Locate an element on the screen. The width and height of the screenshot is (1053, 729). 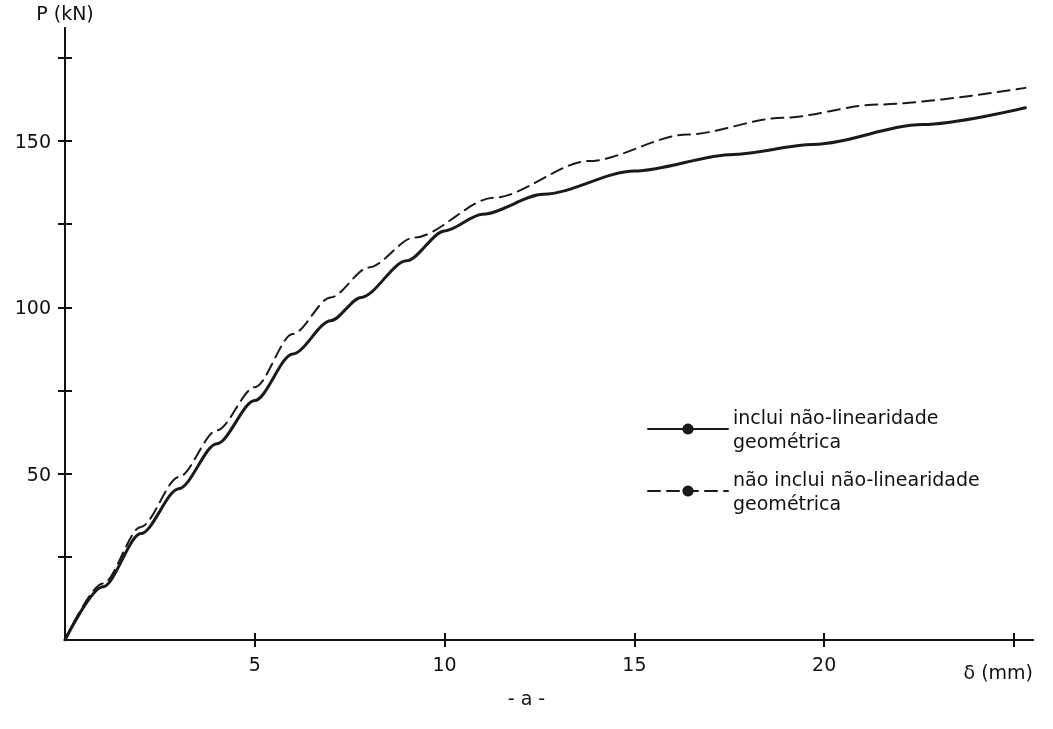
x-tick-label: 10 is located at coordinates (444, 663).